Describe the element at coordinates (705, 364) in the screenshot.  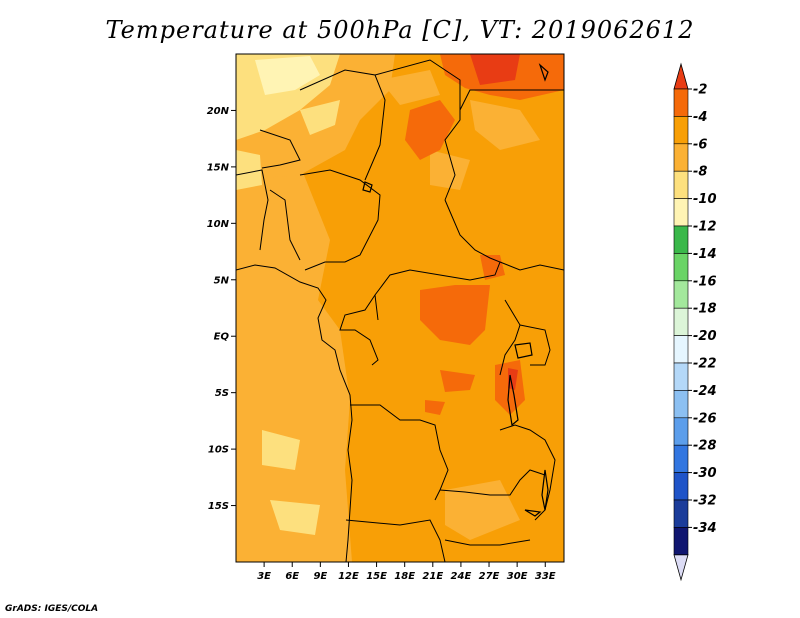
I see `colorbar-label: -22` at that location.